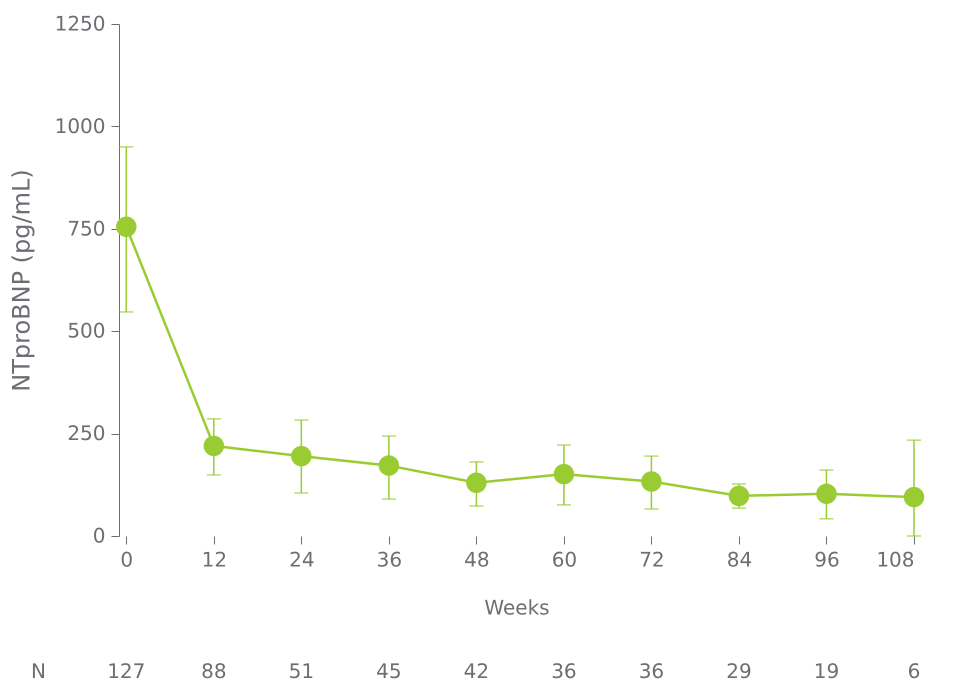  What do you see at coordinates (99, 536) in the screenshot?
I see `y-tick-label: 0` at bounding box center [99, 536].